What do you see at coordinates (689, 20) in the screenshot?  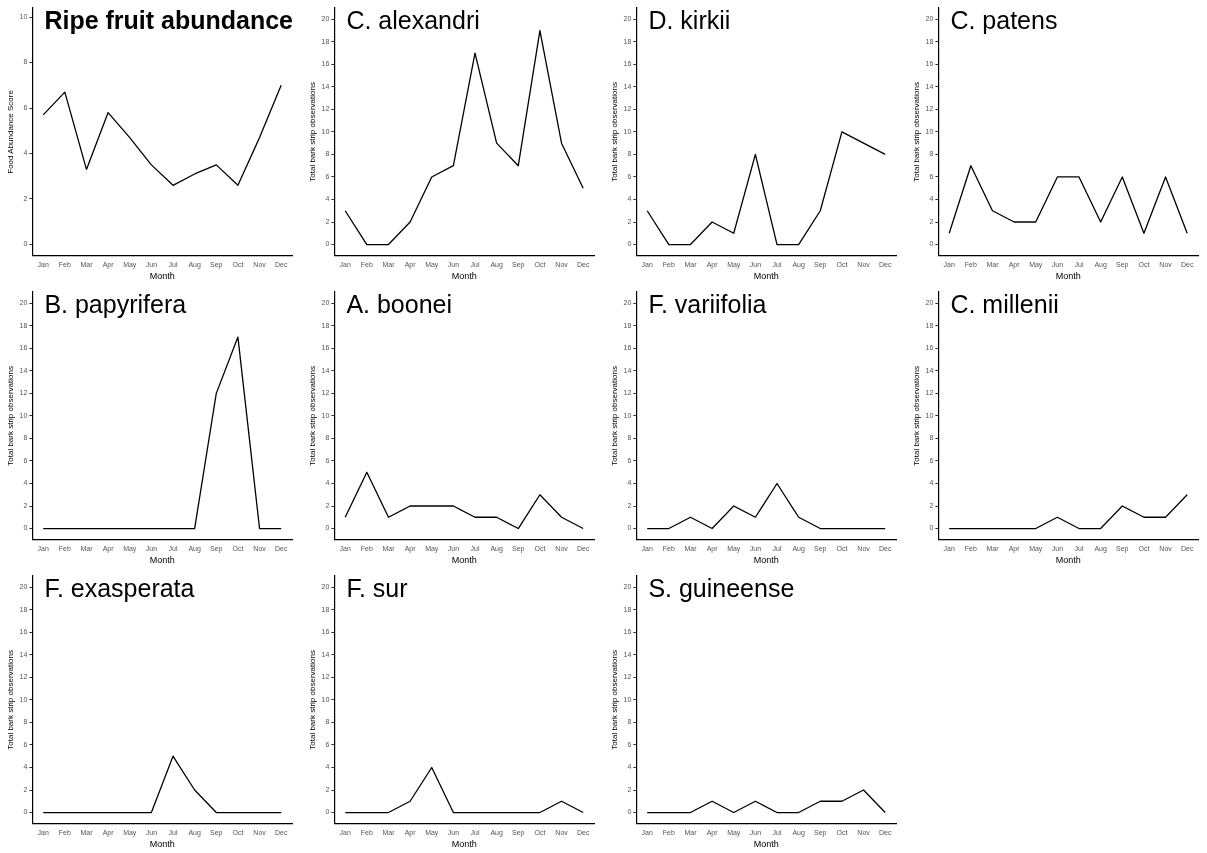 I see `chart-title: D. kirkii` at bounding box center [689, 20].